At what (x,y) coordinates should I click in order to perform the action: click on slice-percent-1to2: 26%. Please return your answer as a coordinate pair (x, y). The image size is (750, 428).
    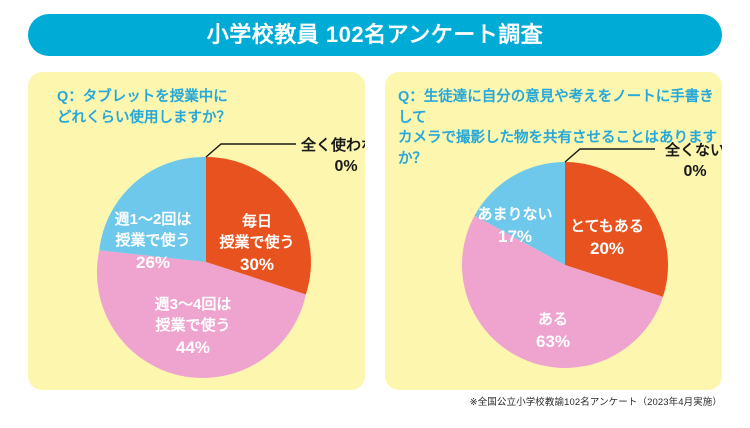
    Looking at the image, I should click on (153, 262).